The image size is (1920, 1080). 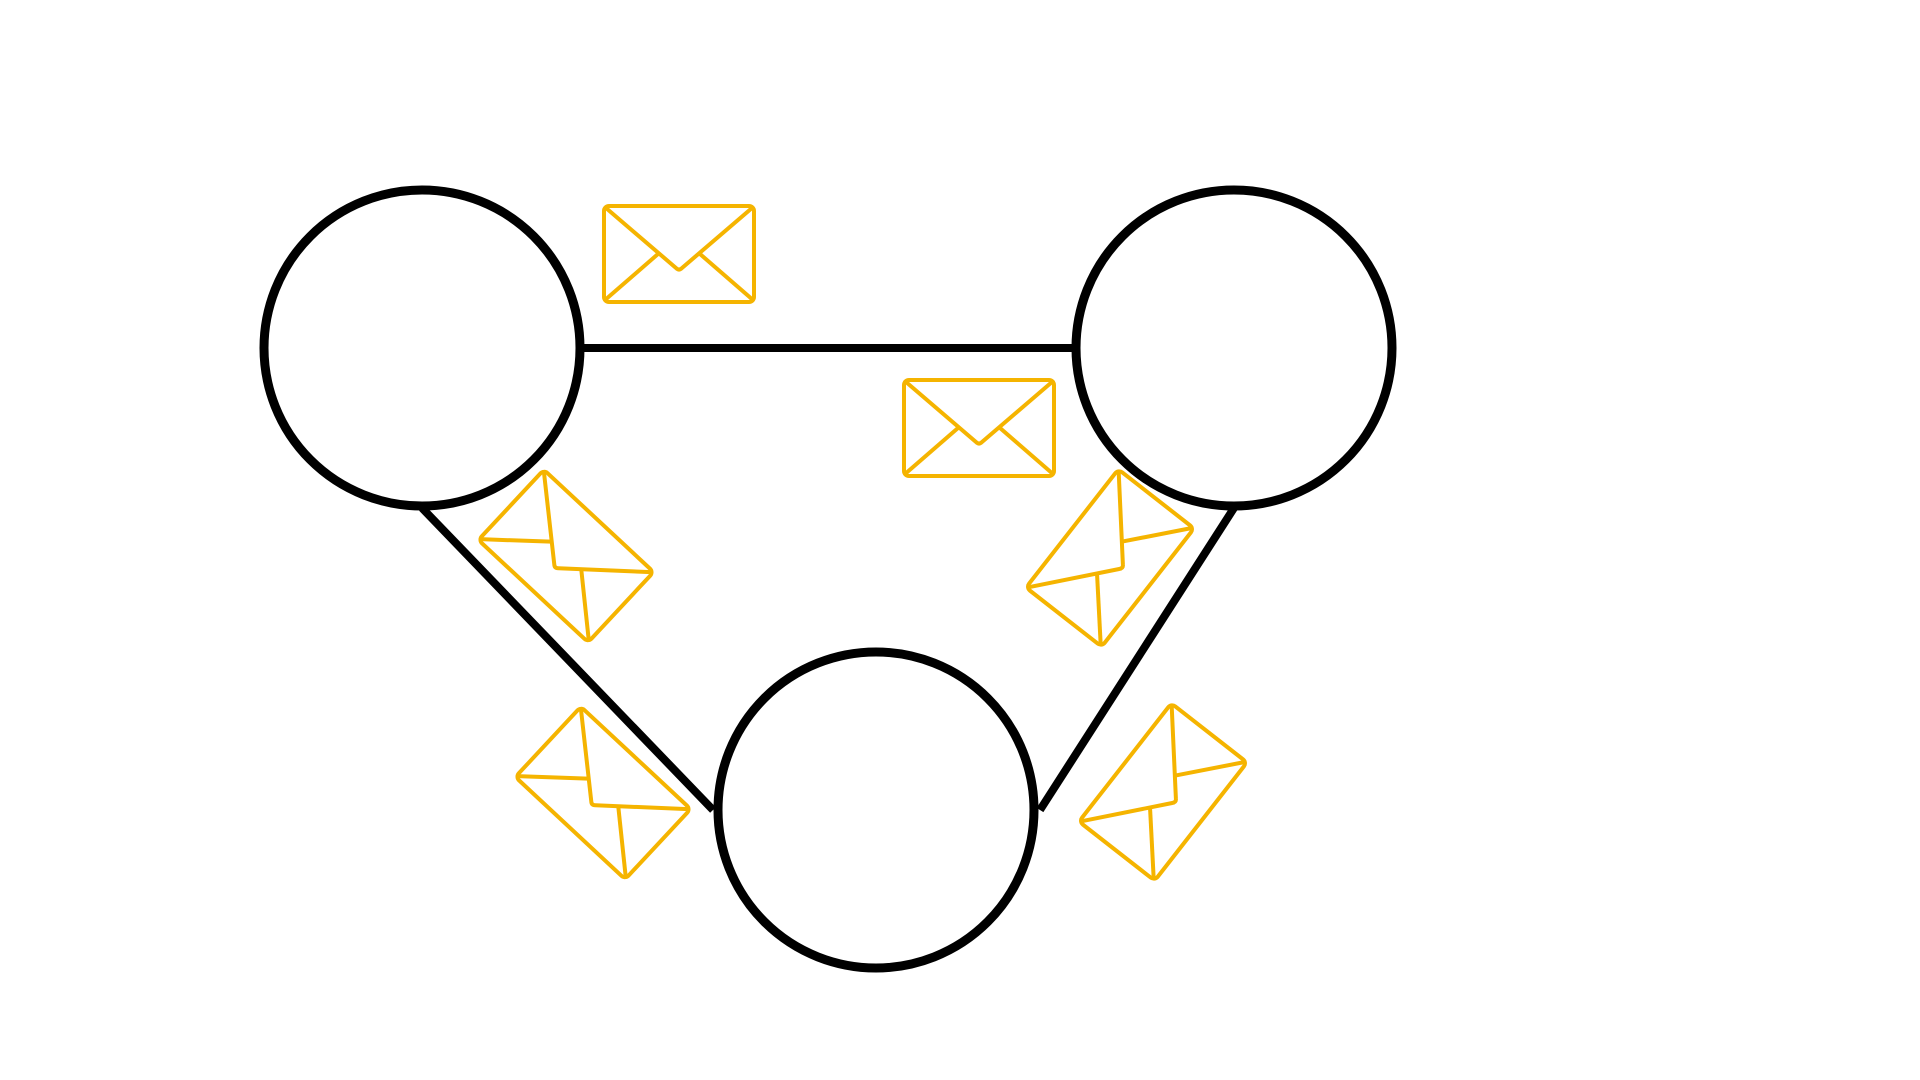 What do you see at coordinates (567, 659) in the screenshot?
I see `edge-top-left-bottom` at bounding box center [567, 659].